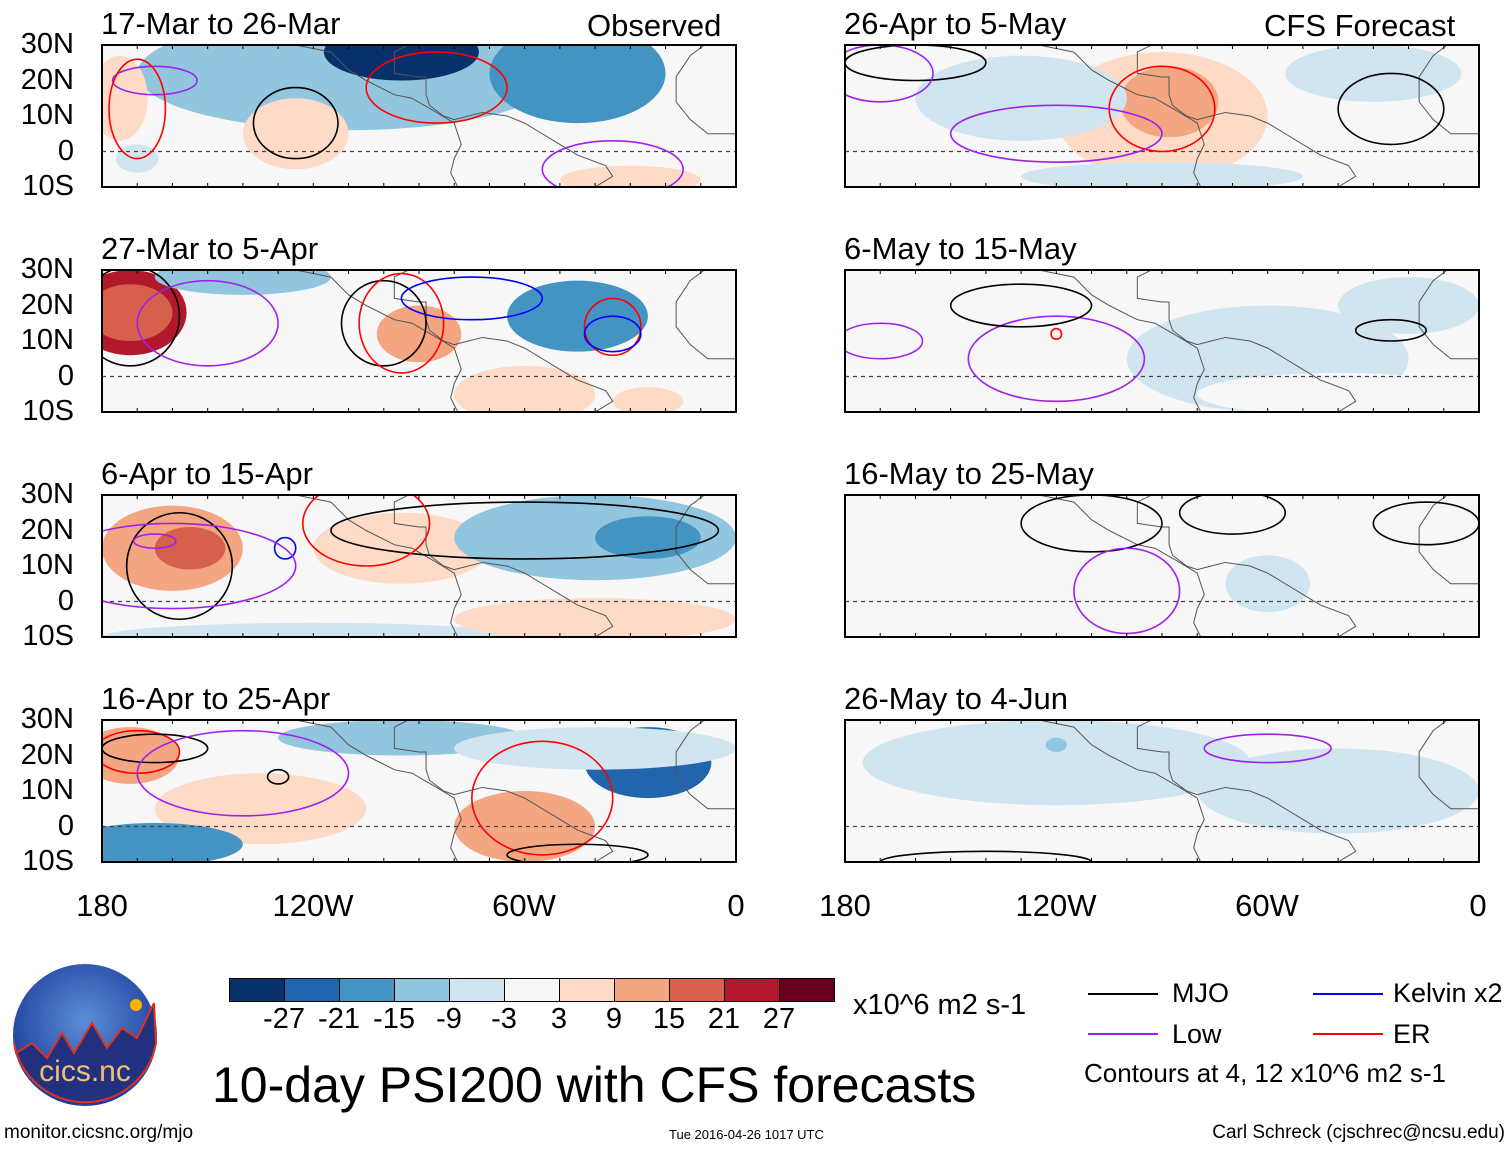 The image size is (1510, 1149). I want to click on lon-label-right-0: 0, so click(1478, 905).